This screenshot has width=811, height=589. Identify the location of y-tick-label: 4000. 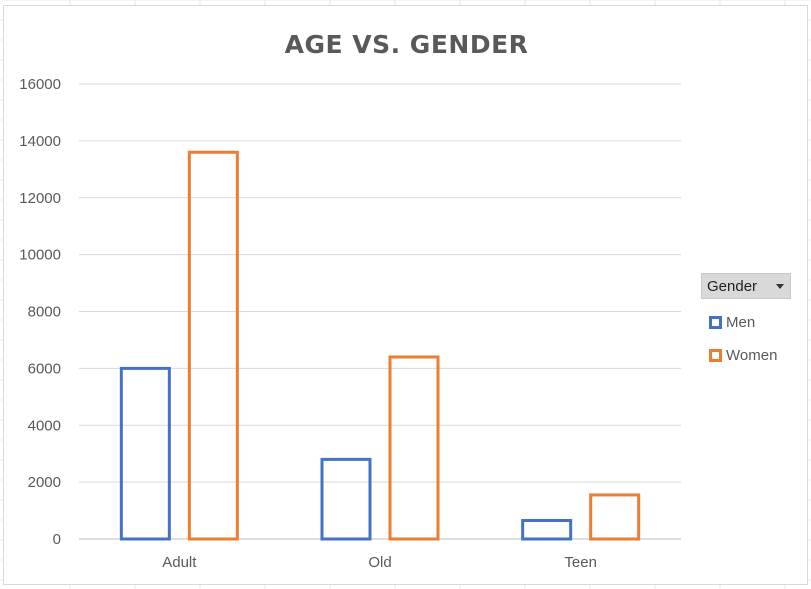
(44, 425).